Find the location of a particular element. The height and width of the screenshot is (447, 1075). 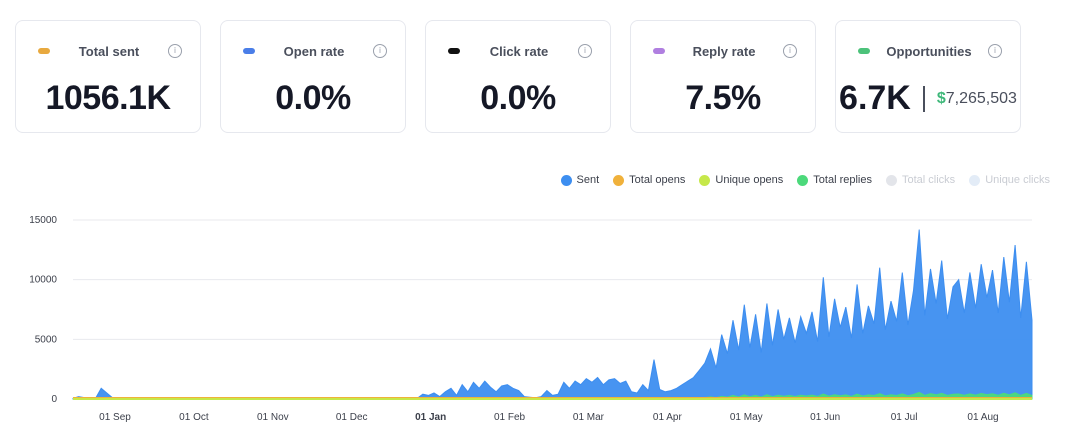

opportunity-amount-value: 7,265,503 is located at coordinates (981, 98).